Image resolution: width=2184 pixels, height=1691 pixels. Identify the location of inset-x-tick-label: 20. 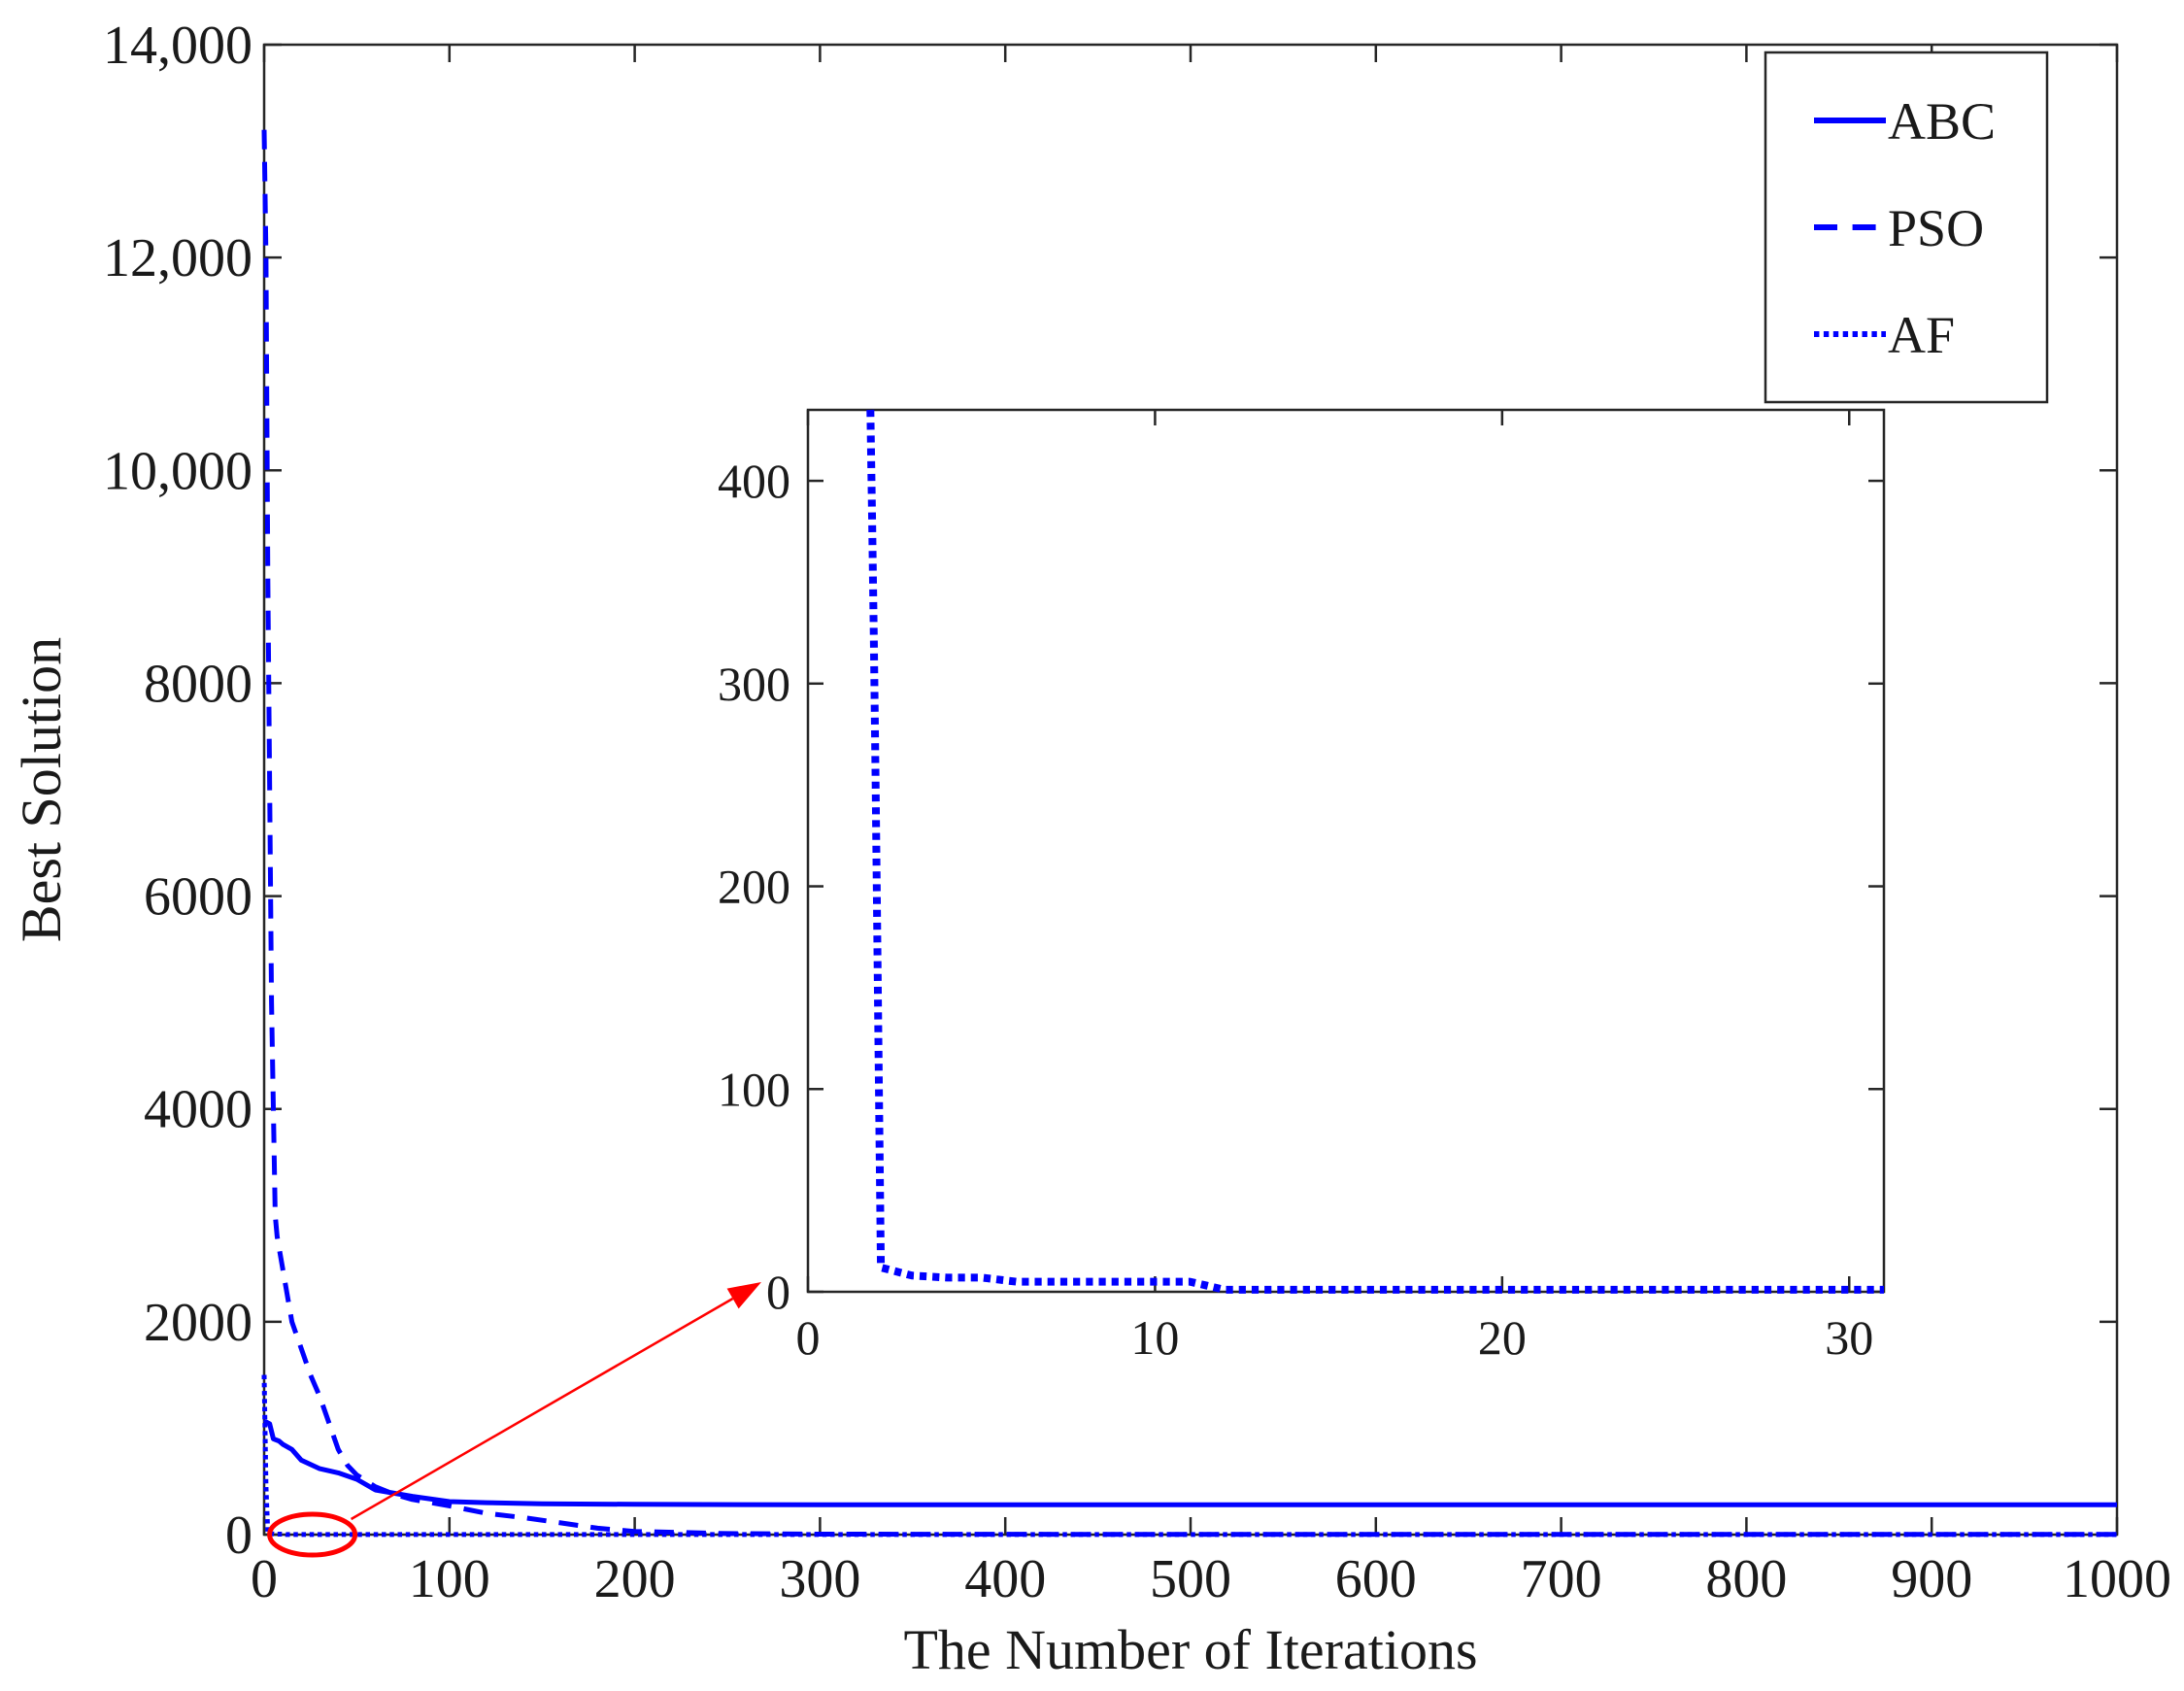
(1502, 1337).